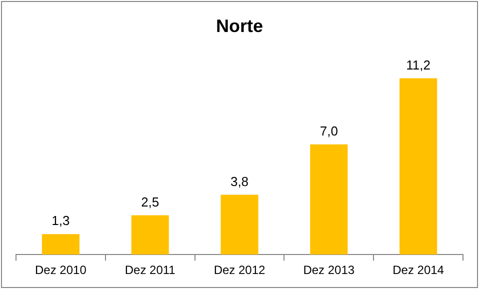 The image size is (479, 289). I want to click on x-tick-label: Dez 2012, so click(240, 270).